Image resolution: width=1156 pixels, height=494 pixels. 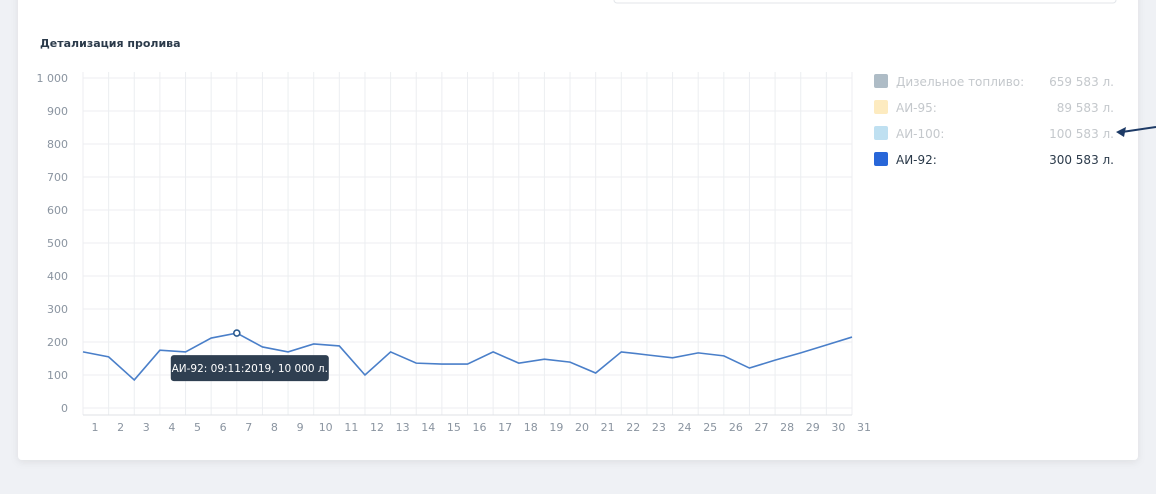 I want to click on tooltip-text: АИ-92: 09:11:2019, 10 000 л., so click(x=250, y=369).